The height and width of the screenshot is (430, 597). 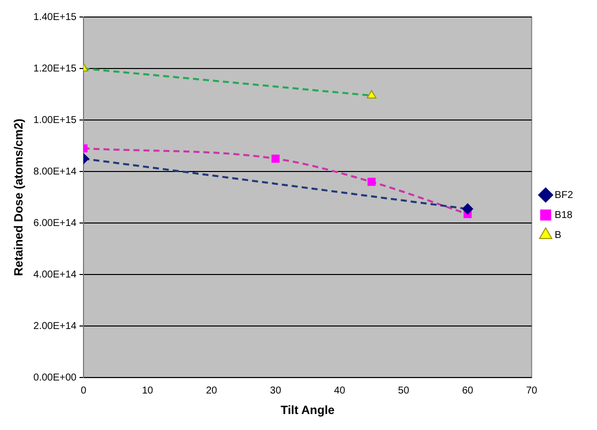 I want to click on y-tick-label: 1.20E+15, so click(x=55, y=68).